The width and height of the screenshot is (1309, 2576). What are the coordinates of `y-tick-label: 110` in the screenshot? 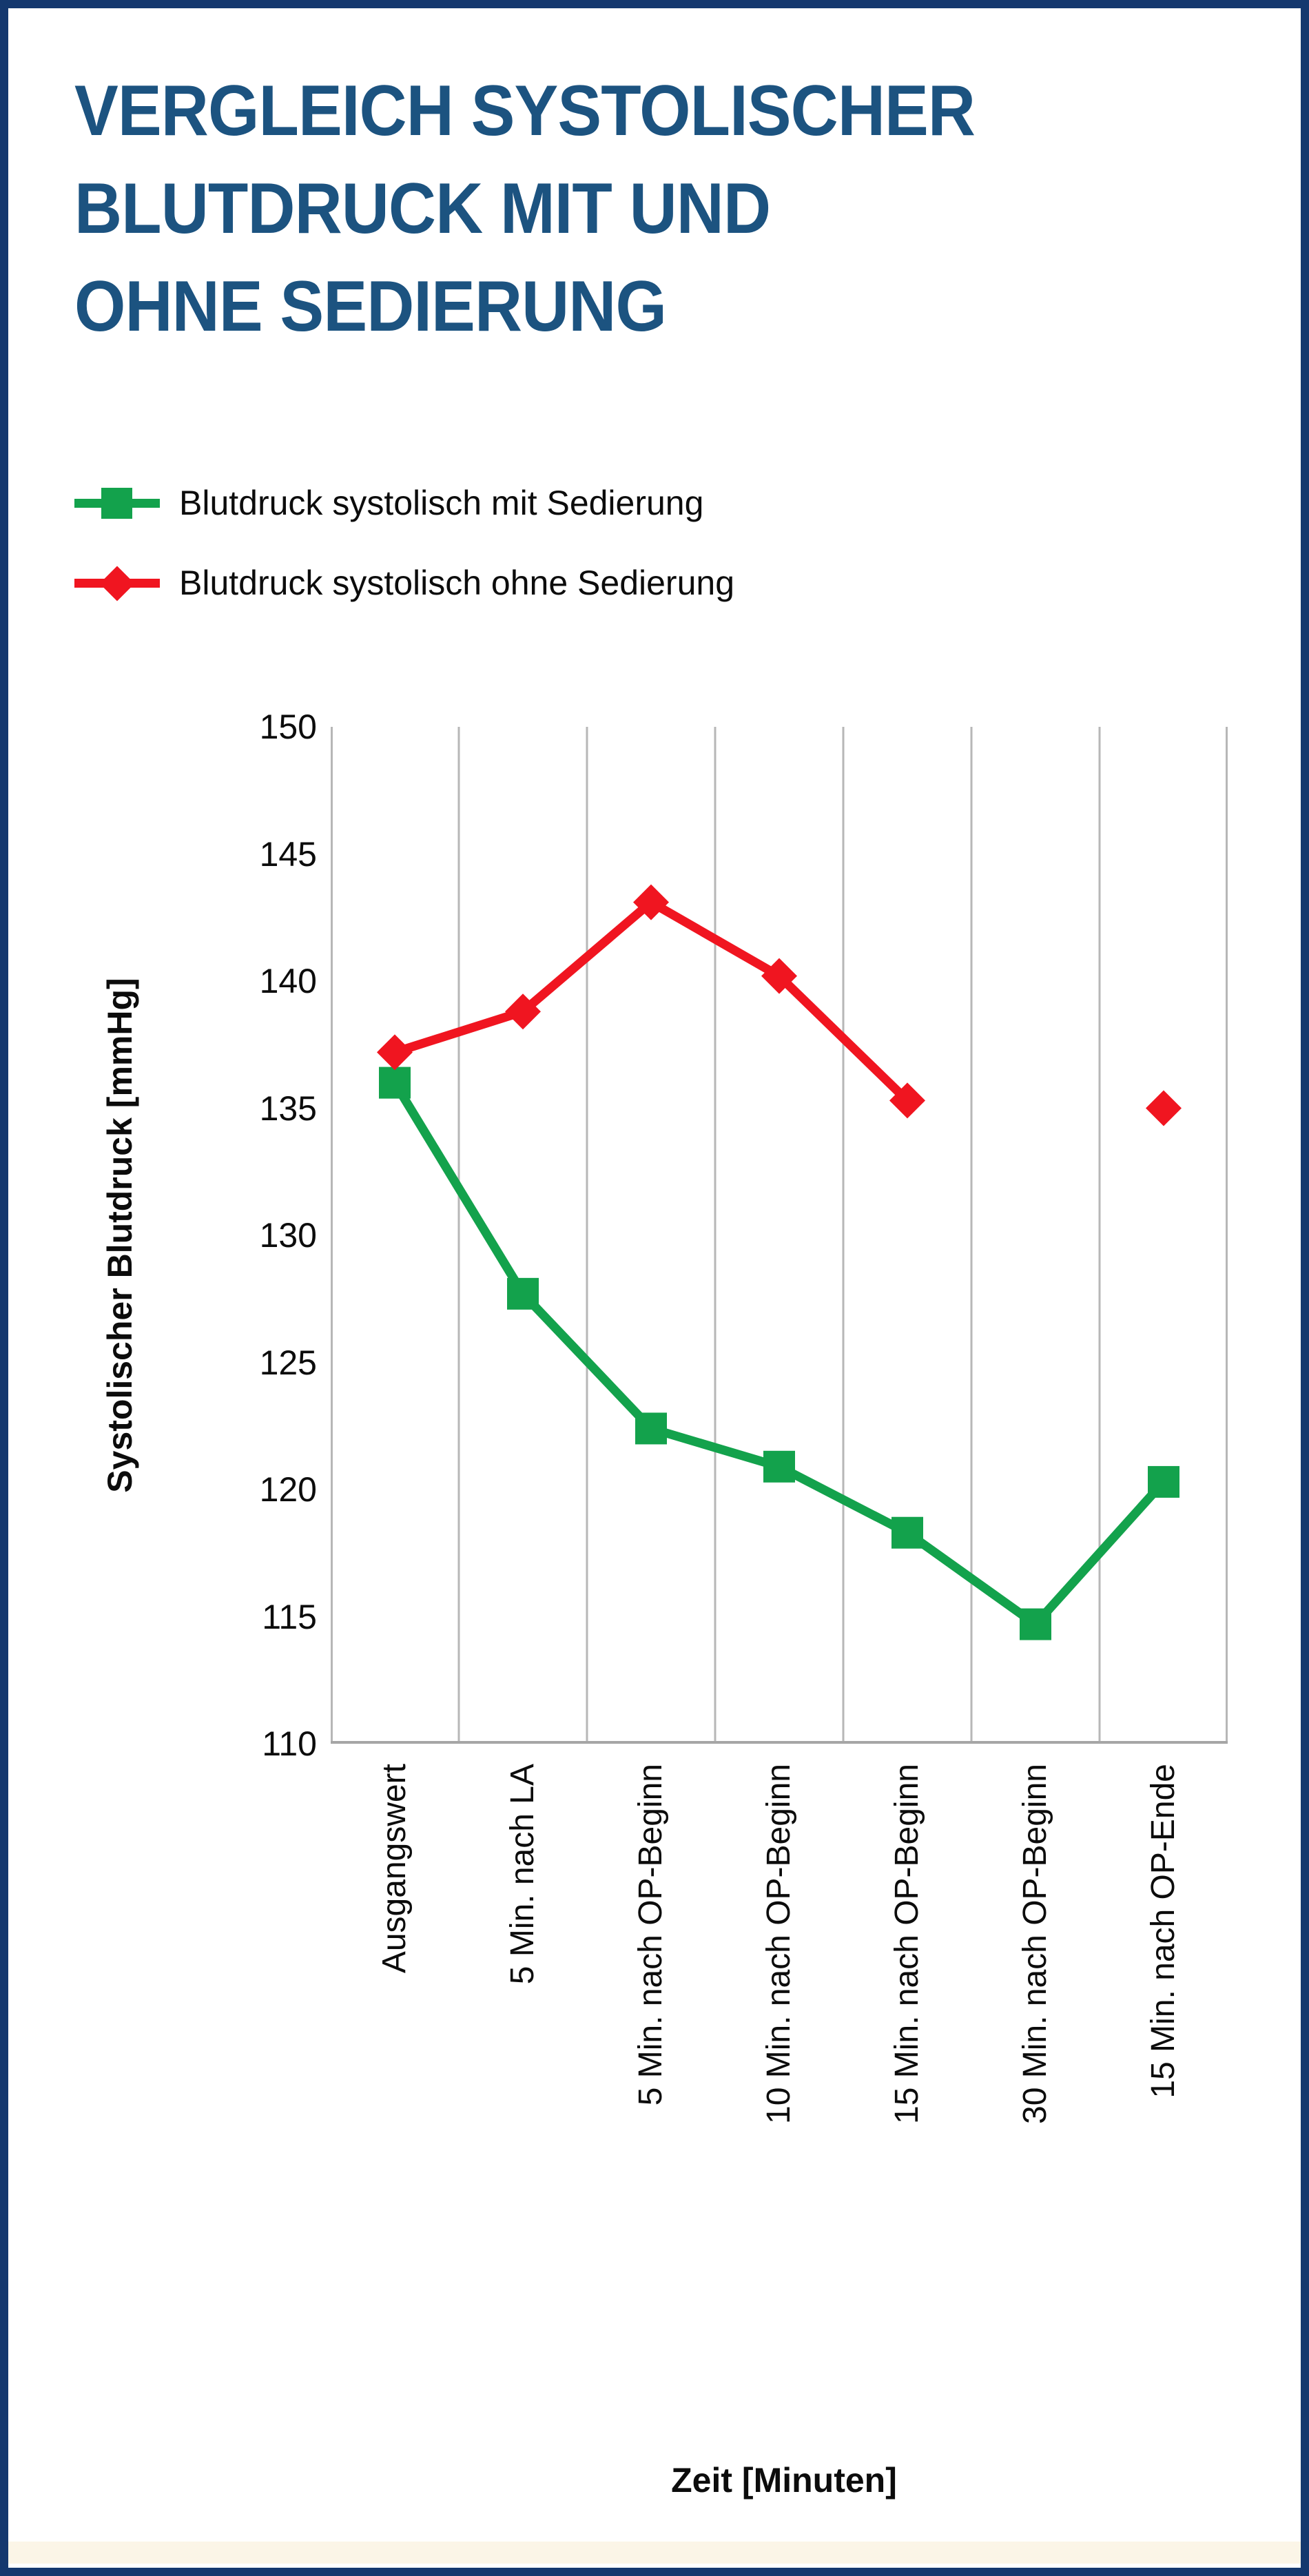 It's located at (289, 1743).